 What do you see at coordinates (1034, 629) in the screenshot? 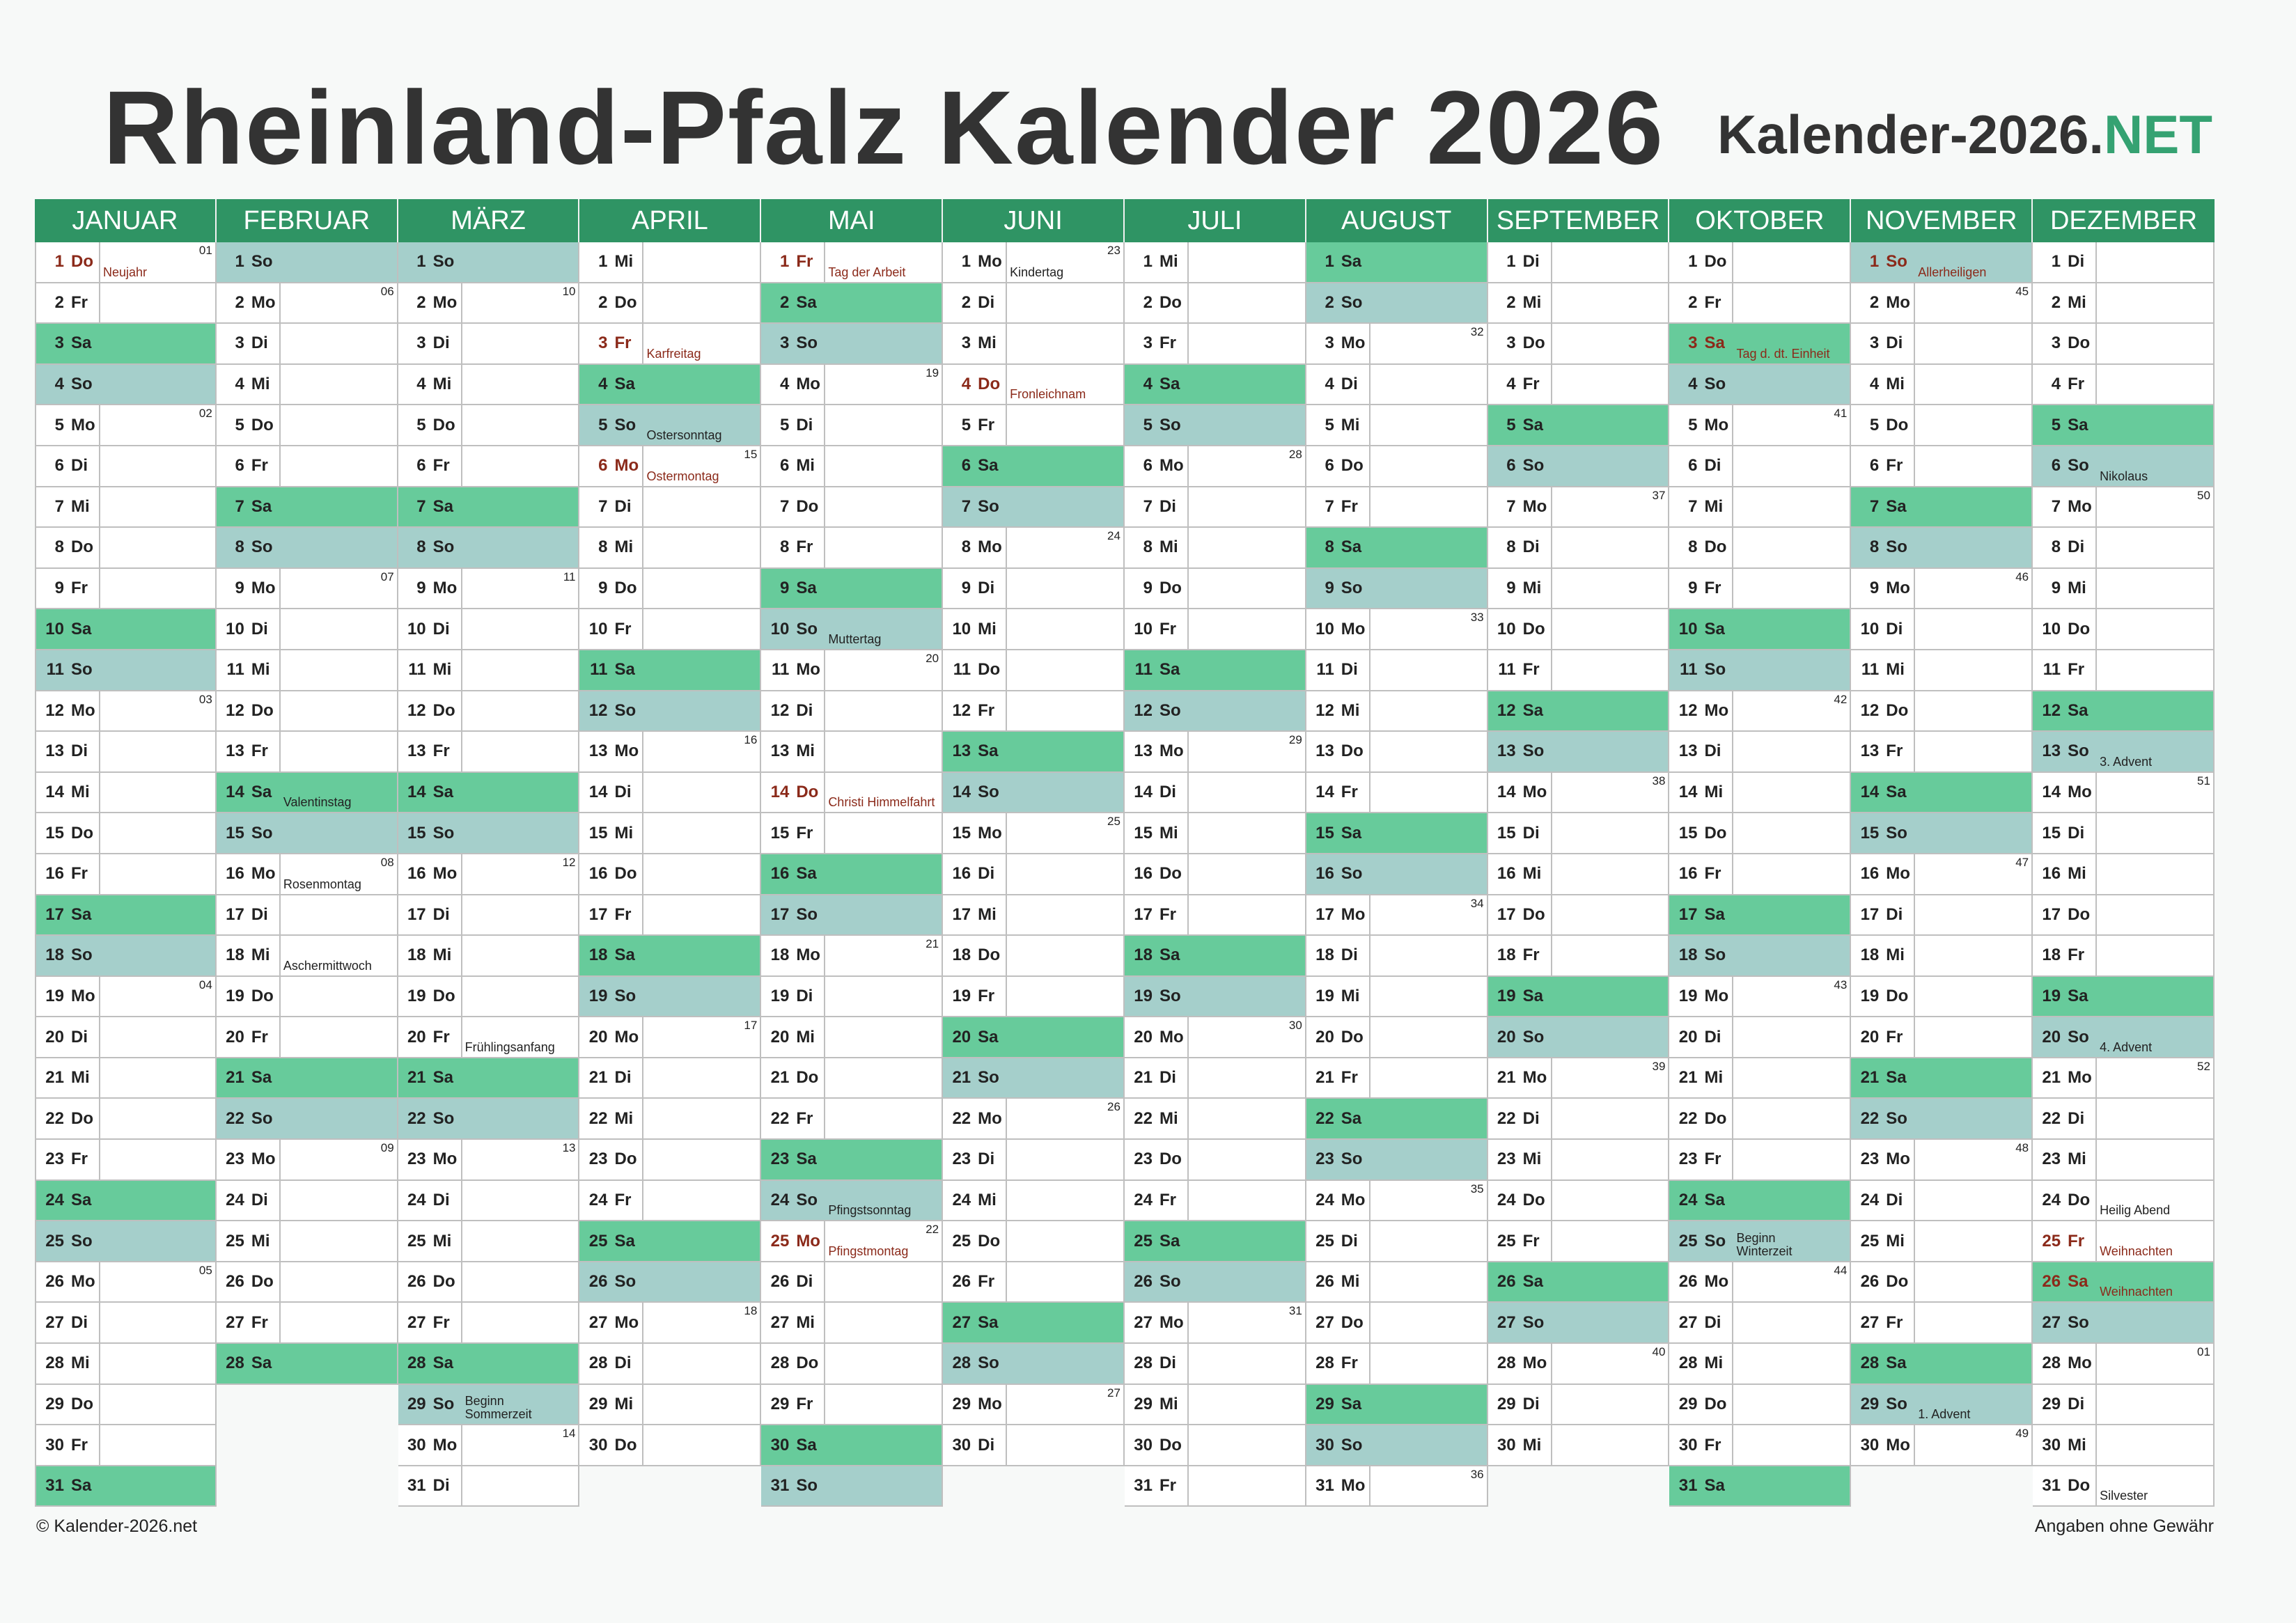
I see `day-row: 10 Mi` at bounding box center [1034, 629].